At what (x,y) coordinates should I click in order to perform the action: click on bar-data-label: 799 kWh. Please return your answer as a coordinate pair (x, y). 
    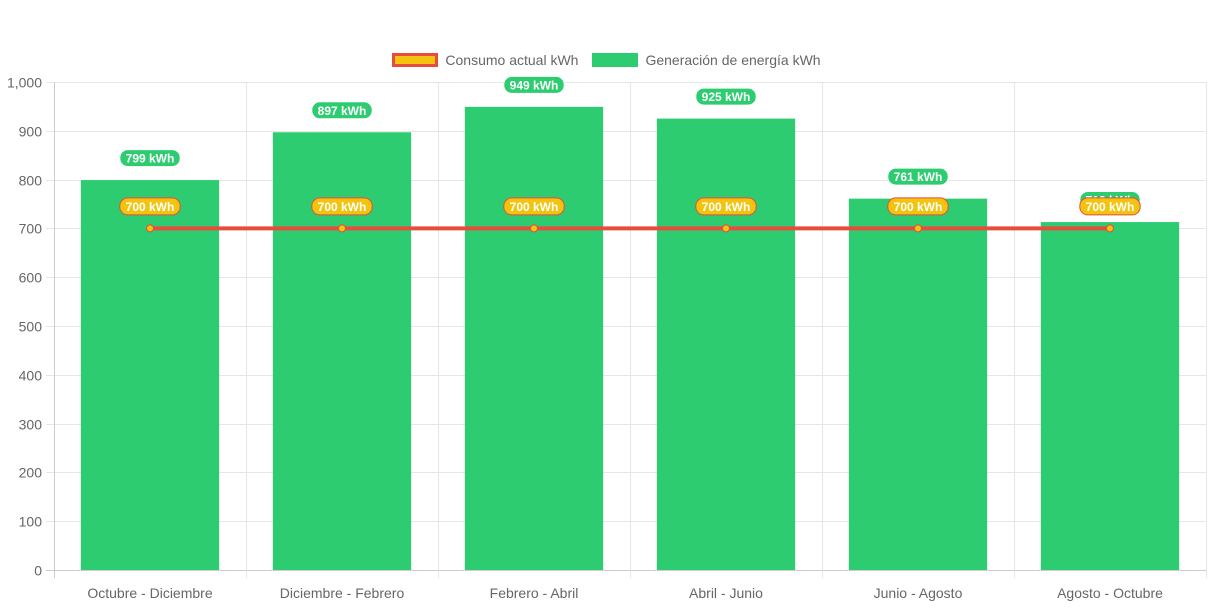
    Looking at the image, I should click on (150, 159).